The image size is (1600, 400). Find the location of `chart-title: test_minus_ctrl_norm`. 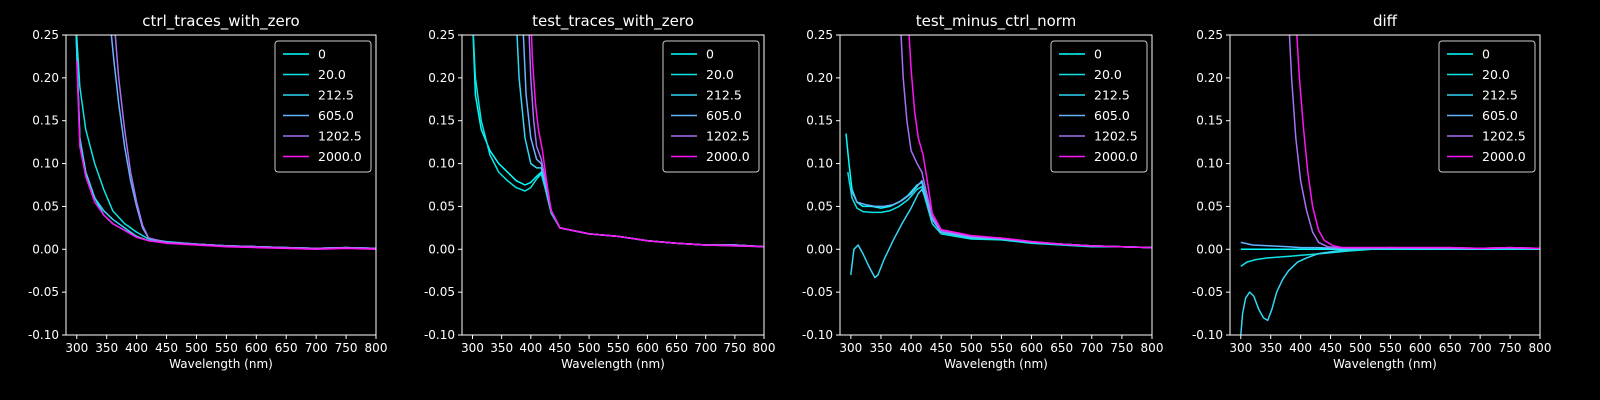

chart-title: test_minus_ctrl_norm is located at coordinates (996, 21).